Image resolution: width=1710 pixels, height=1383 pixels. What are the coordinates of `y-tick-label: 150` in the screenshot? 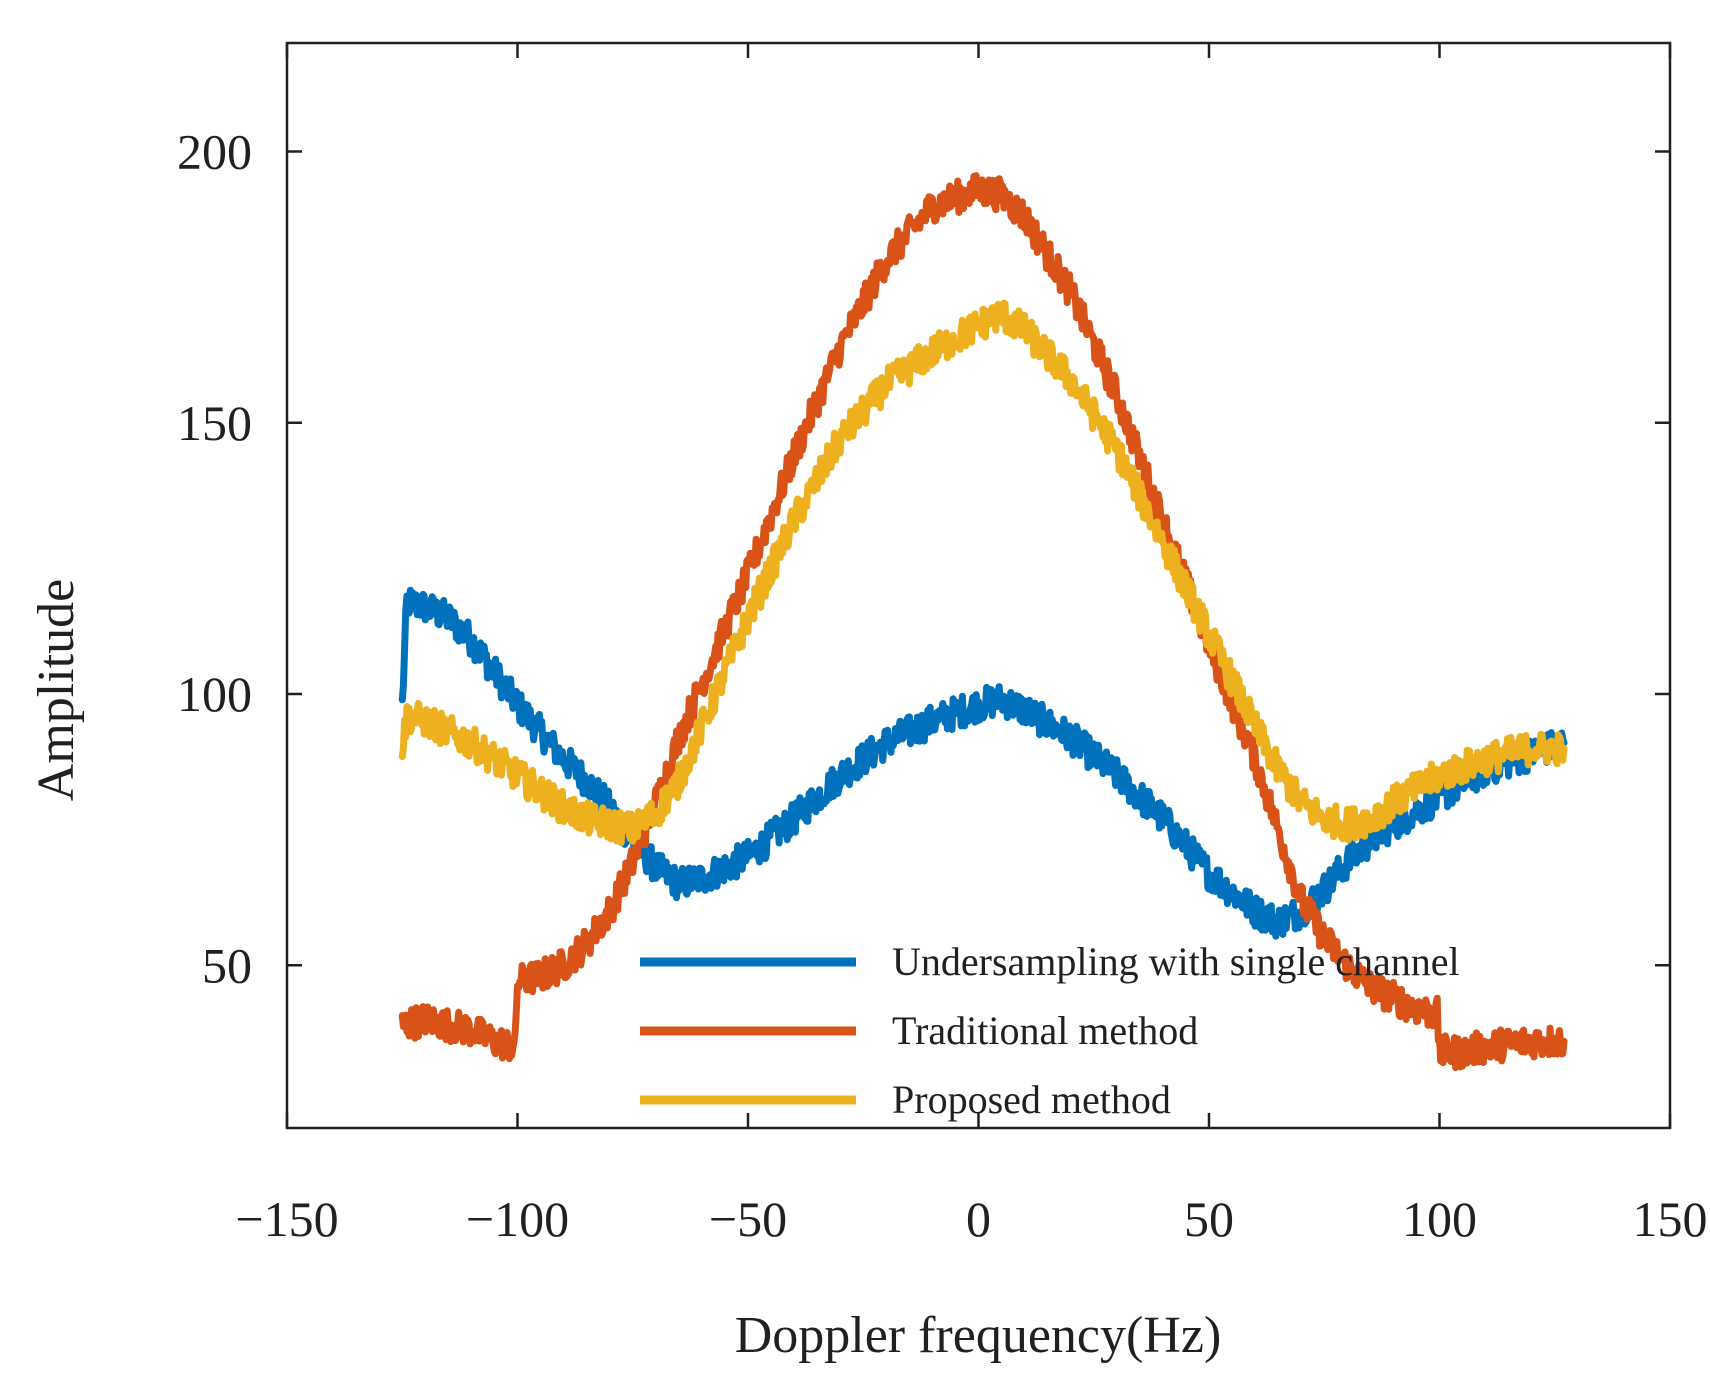 It's located at (214, 423).